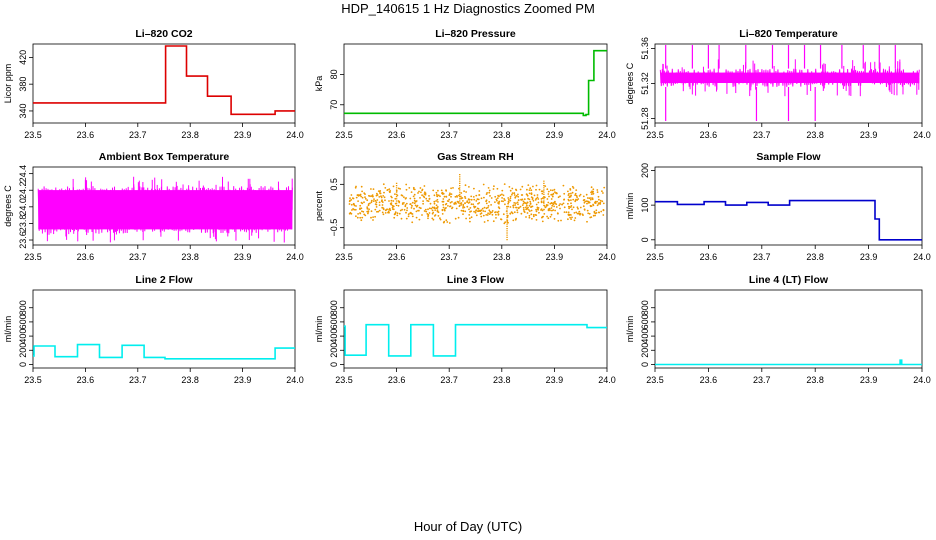  What do you see at coordinates (23, 174) in the screenshot?
I see `y-tick-label: 24.4` at bounding box center [23, 174].